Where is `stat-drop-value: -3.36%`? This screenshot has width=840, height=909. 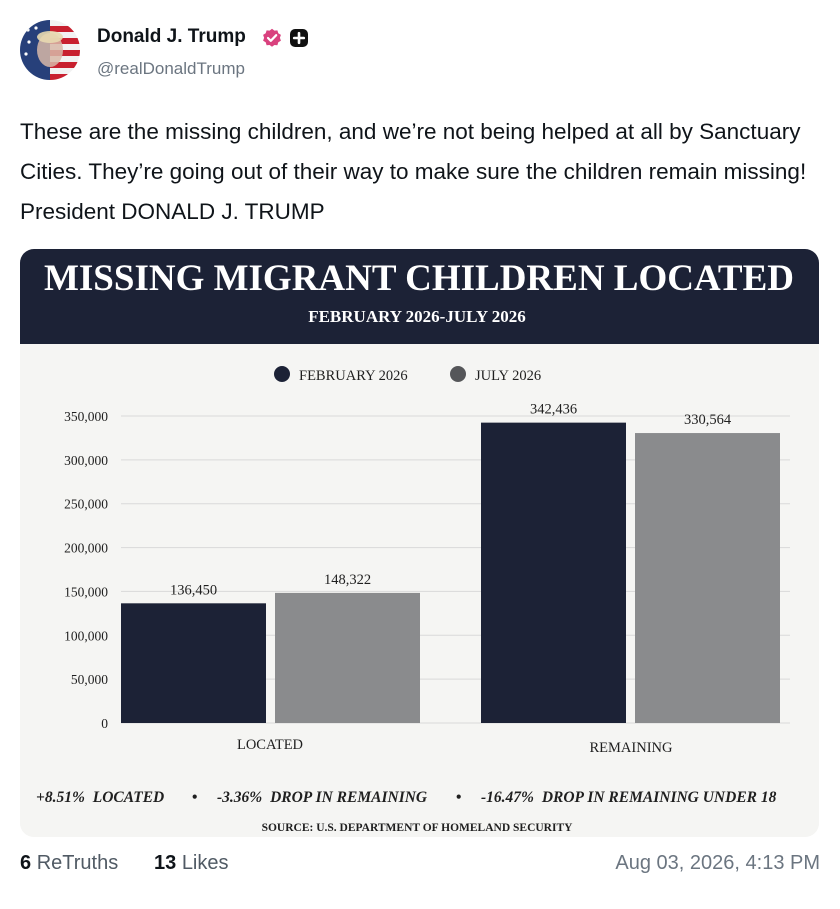
stat-drop-value: -3.36% is located at coordinates (239, 797).